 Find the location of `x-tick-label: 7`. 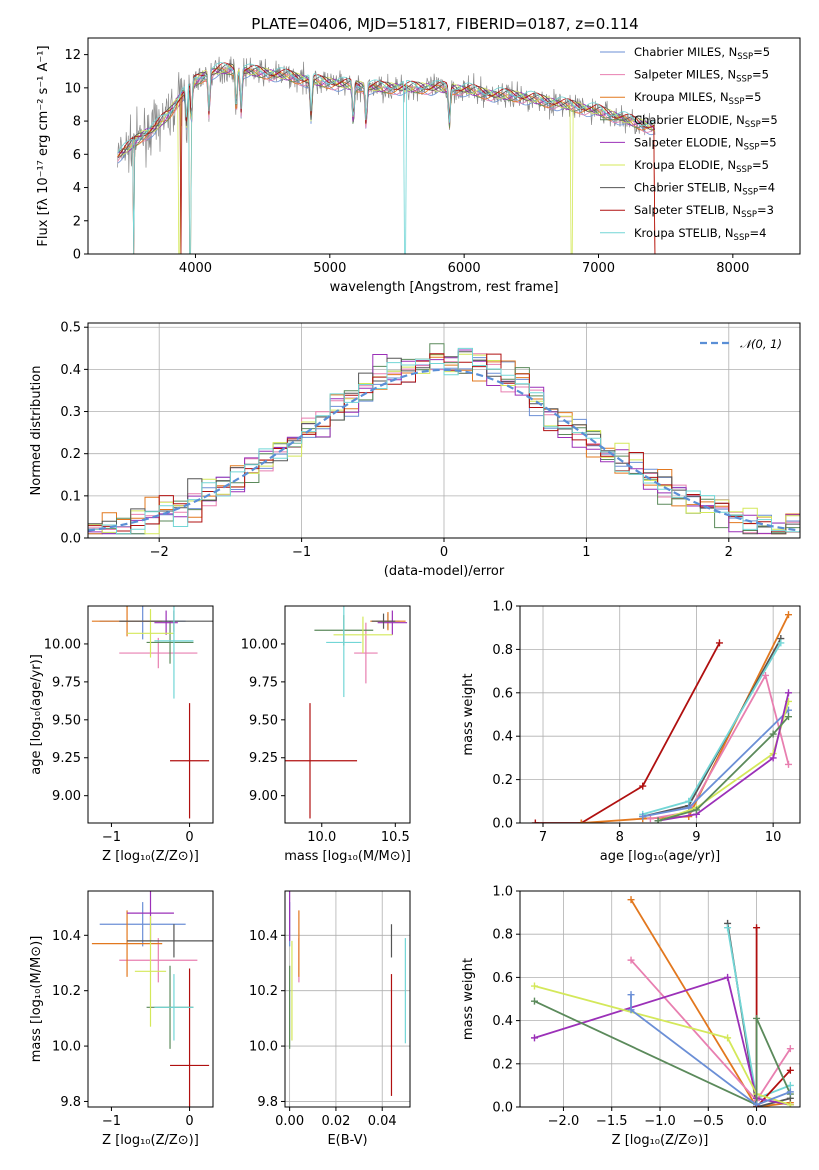

x-tick-label: 7 is located at coordinates (543, 837).